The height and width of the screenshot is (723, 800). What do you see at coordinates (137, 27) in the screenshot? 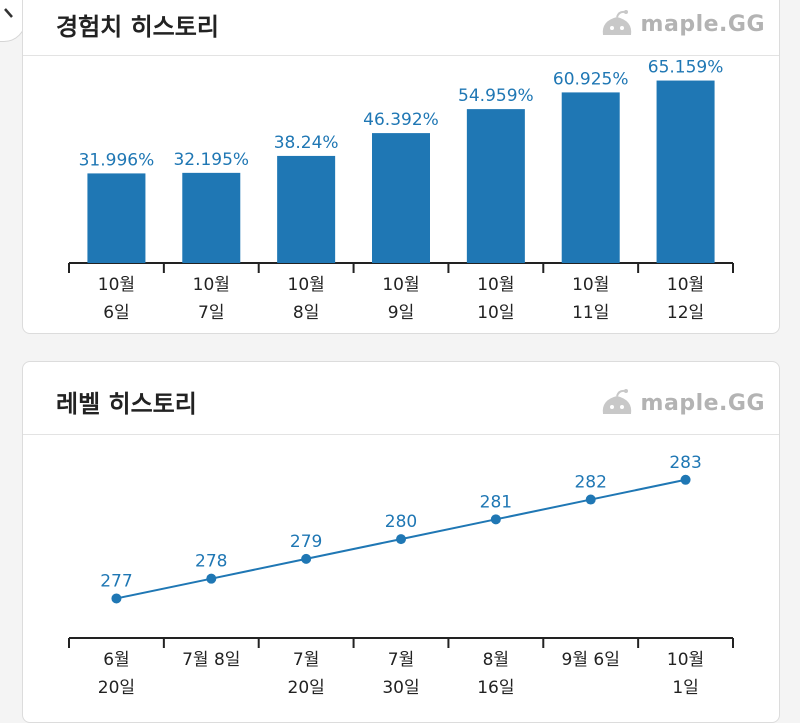
I see `exp-card-title: 경험치 히스토리` at bounding box center [137, 27].